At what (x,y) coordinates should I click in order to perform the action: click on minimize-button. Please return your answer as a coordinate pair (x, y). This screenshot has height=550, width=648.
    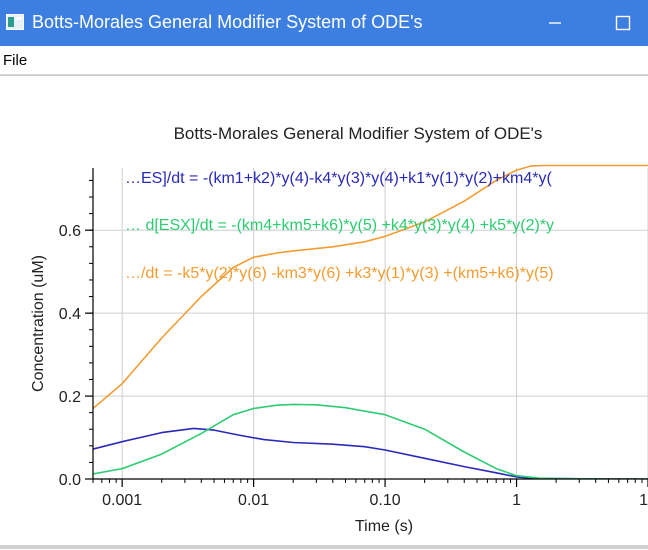
    Looking at the image, I should click on (555, 23).